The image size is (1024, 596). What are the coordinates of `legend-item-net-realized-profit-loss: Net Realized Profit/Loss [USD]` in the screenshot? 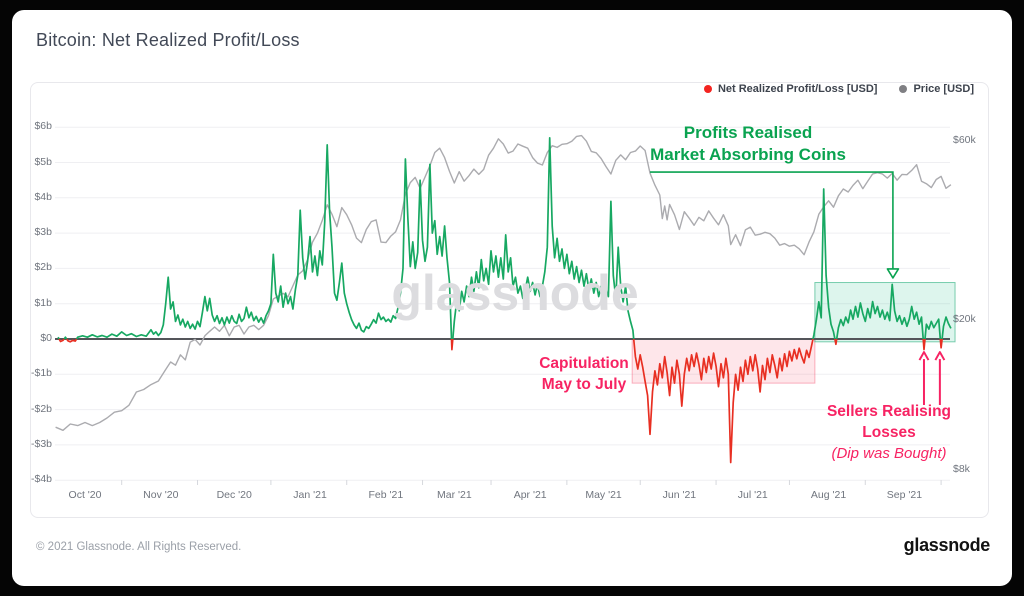 It's located at (790, 89).